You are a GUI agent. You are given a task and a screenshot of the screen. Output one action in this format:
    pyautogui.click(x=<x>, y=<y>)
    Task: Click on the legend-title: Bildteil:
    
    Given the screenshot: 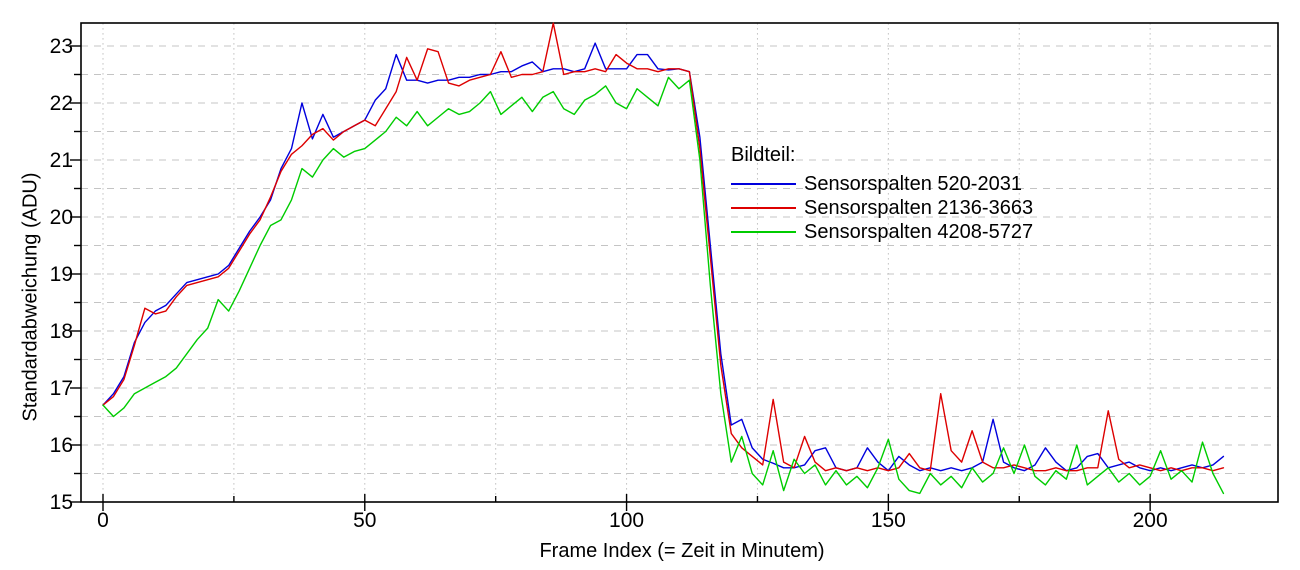 What is the action you would take?
    pyautogui.click(x=763, y=155)
    